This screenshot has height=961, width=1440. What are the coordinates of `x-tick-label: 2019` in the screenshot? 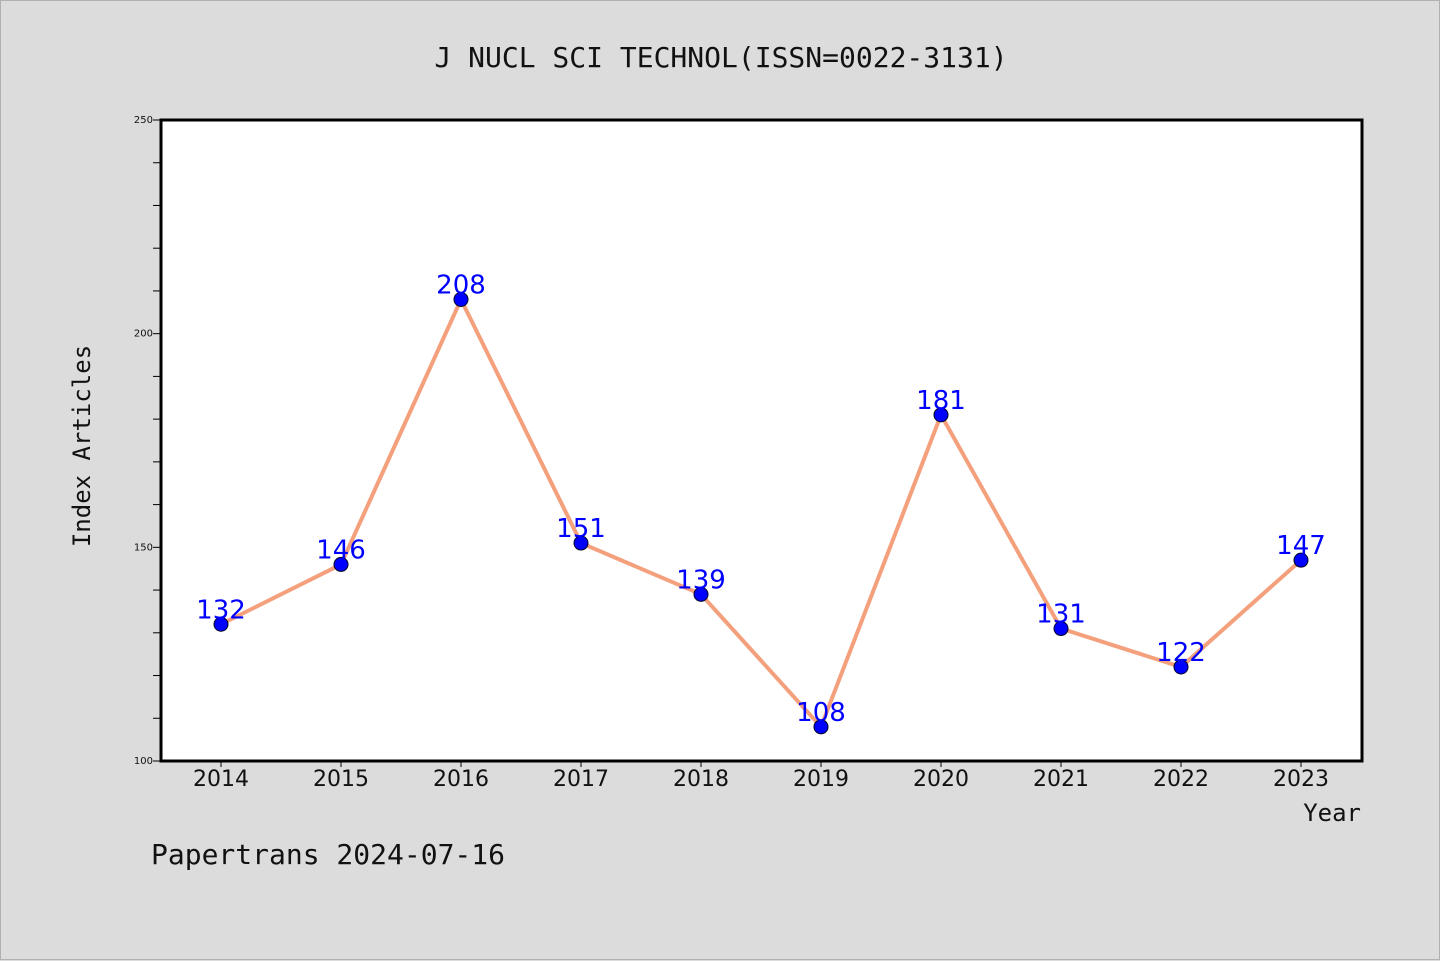 It's located at (821, 779).